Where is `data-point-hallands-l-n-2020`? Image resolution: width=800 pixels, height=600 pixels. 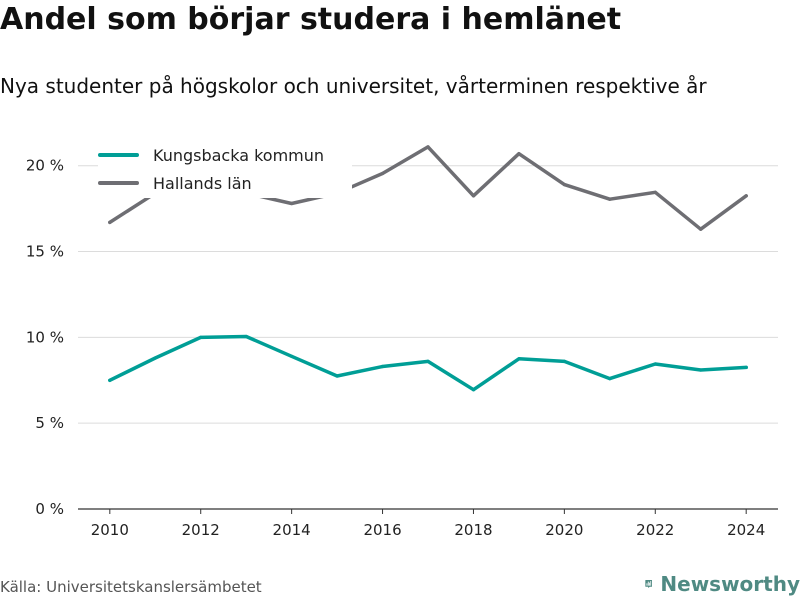 data-point-hallands-l-n-2020 is located at coordinates (564, 185).